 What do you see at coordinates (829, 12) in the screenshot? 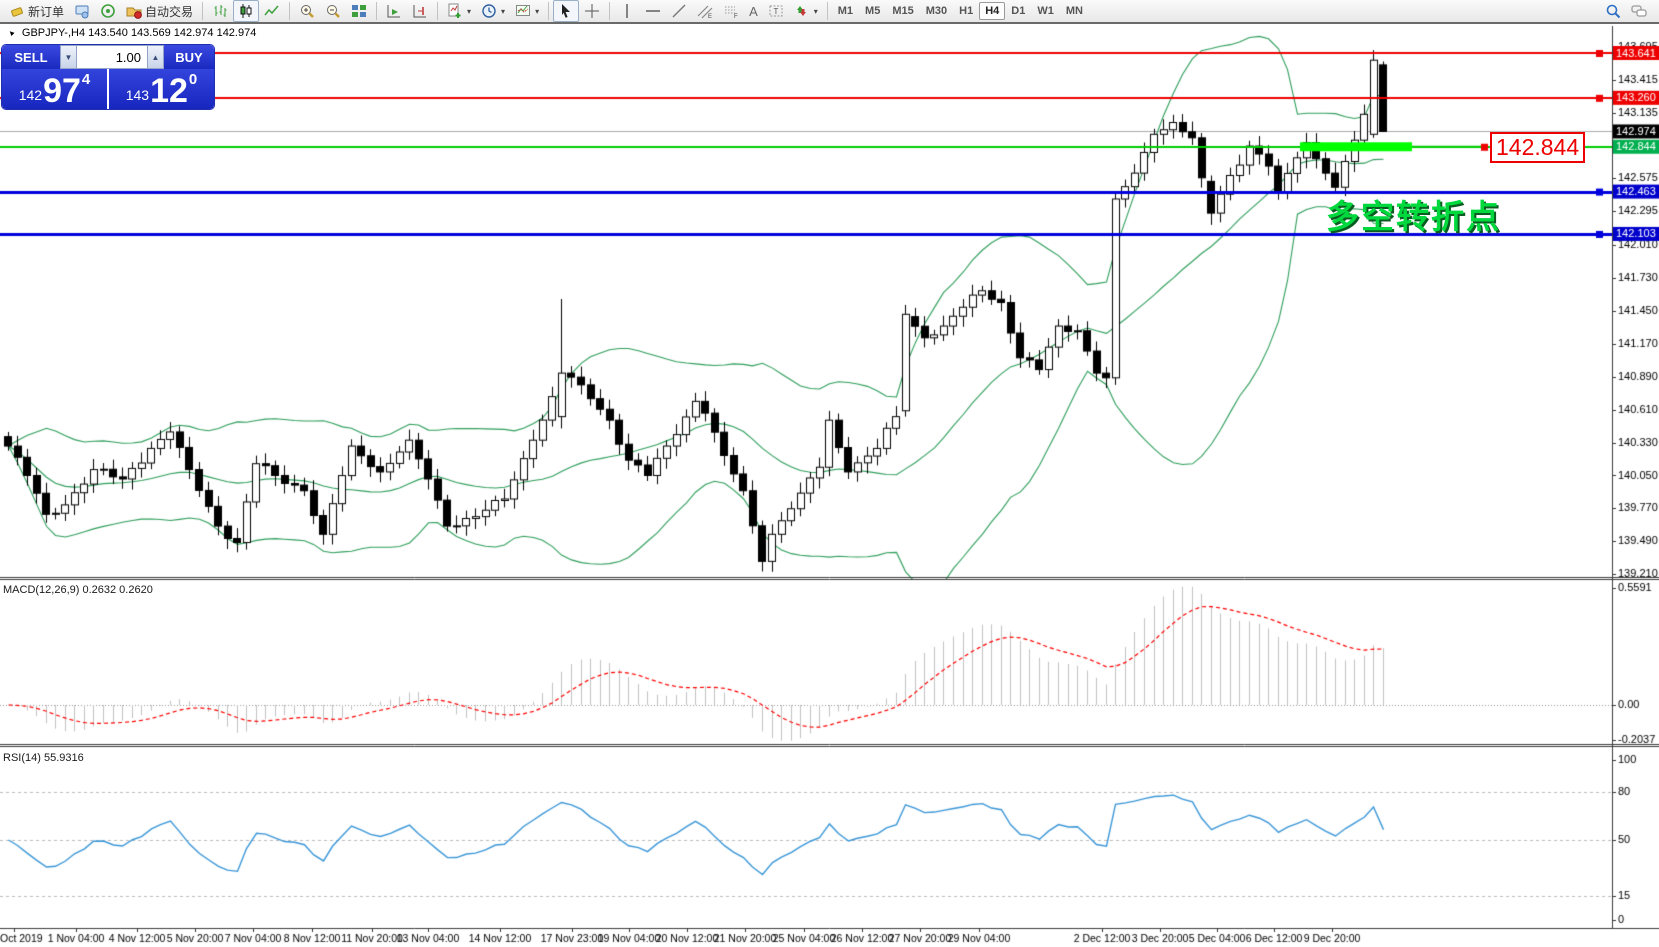
I see `main-toolbar: 新订单 自动交易` at bounding box center [829, 12].